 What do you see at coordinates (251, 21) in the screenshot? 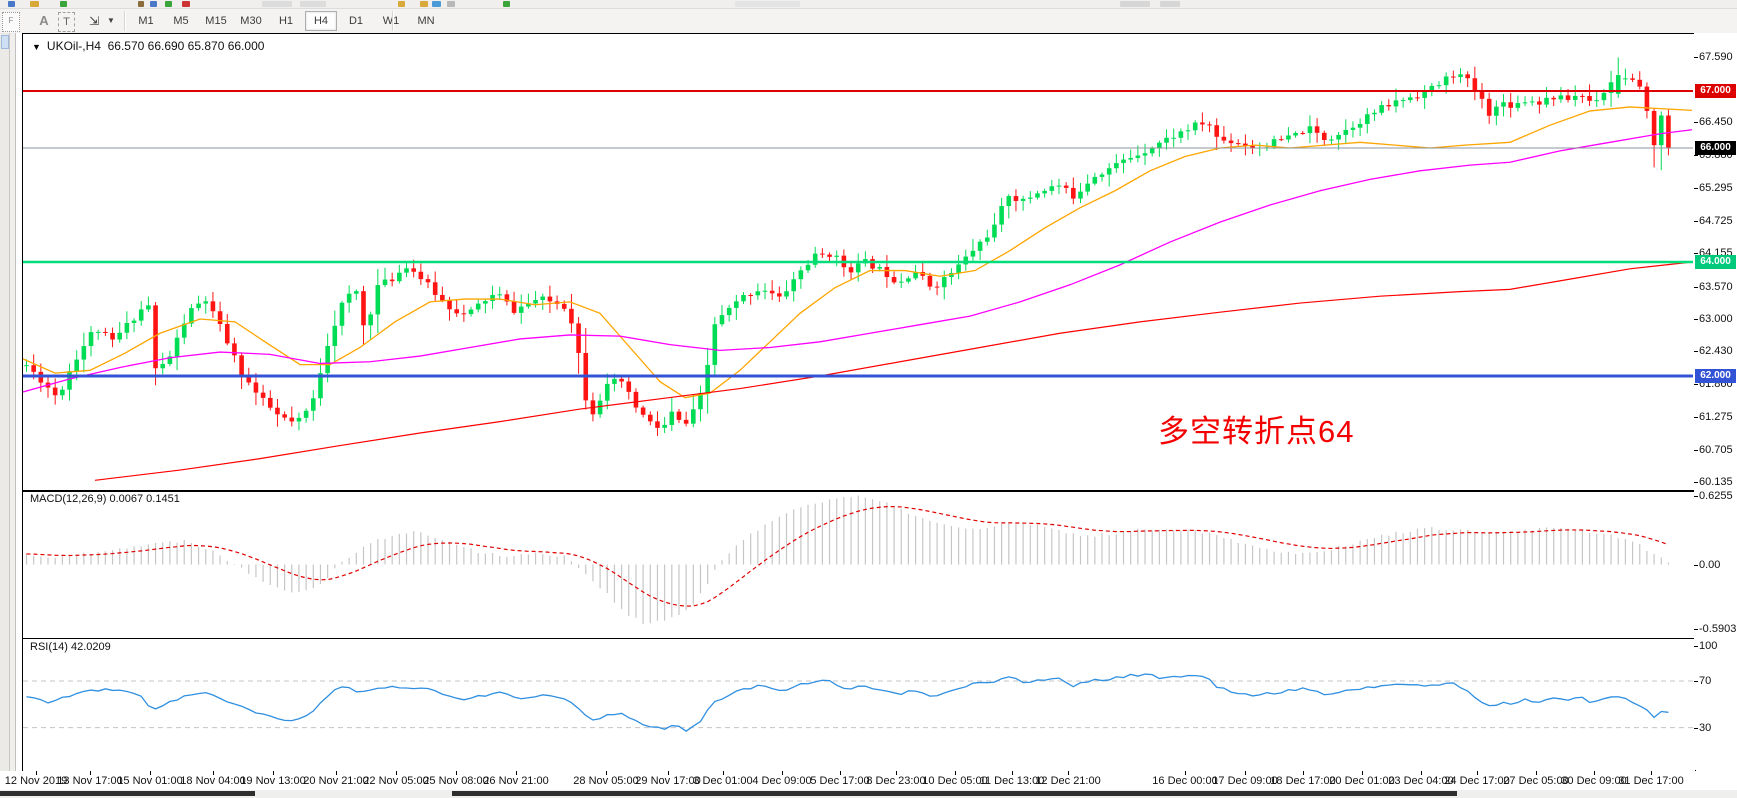
I see `timeframe-button-M30: M30` at bounding box center [251, 21].